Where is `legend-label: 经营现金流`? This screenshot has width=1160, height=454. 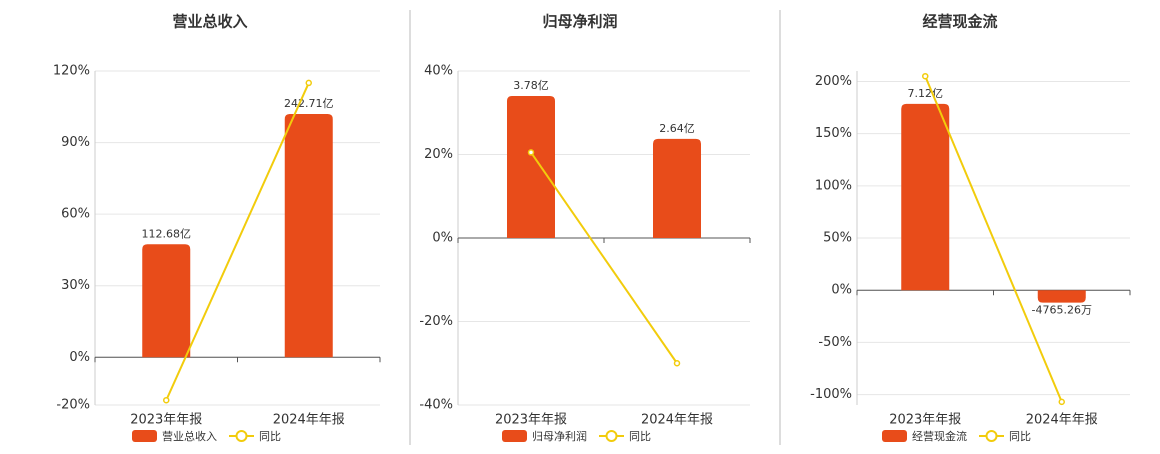 legend-label: 经营现金流 is located at coordinates (939, 436).